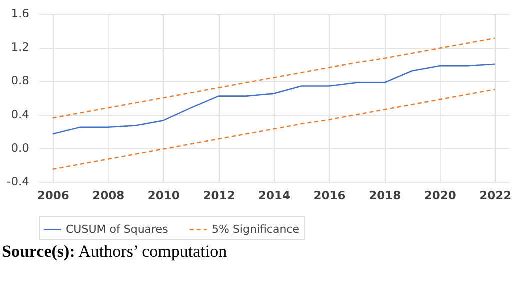 This screenshot has width=520, height=297. Describe the element at coordinates (274, 195) in the screenshot. I see `x-tick-label: 2014` at that location.